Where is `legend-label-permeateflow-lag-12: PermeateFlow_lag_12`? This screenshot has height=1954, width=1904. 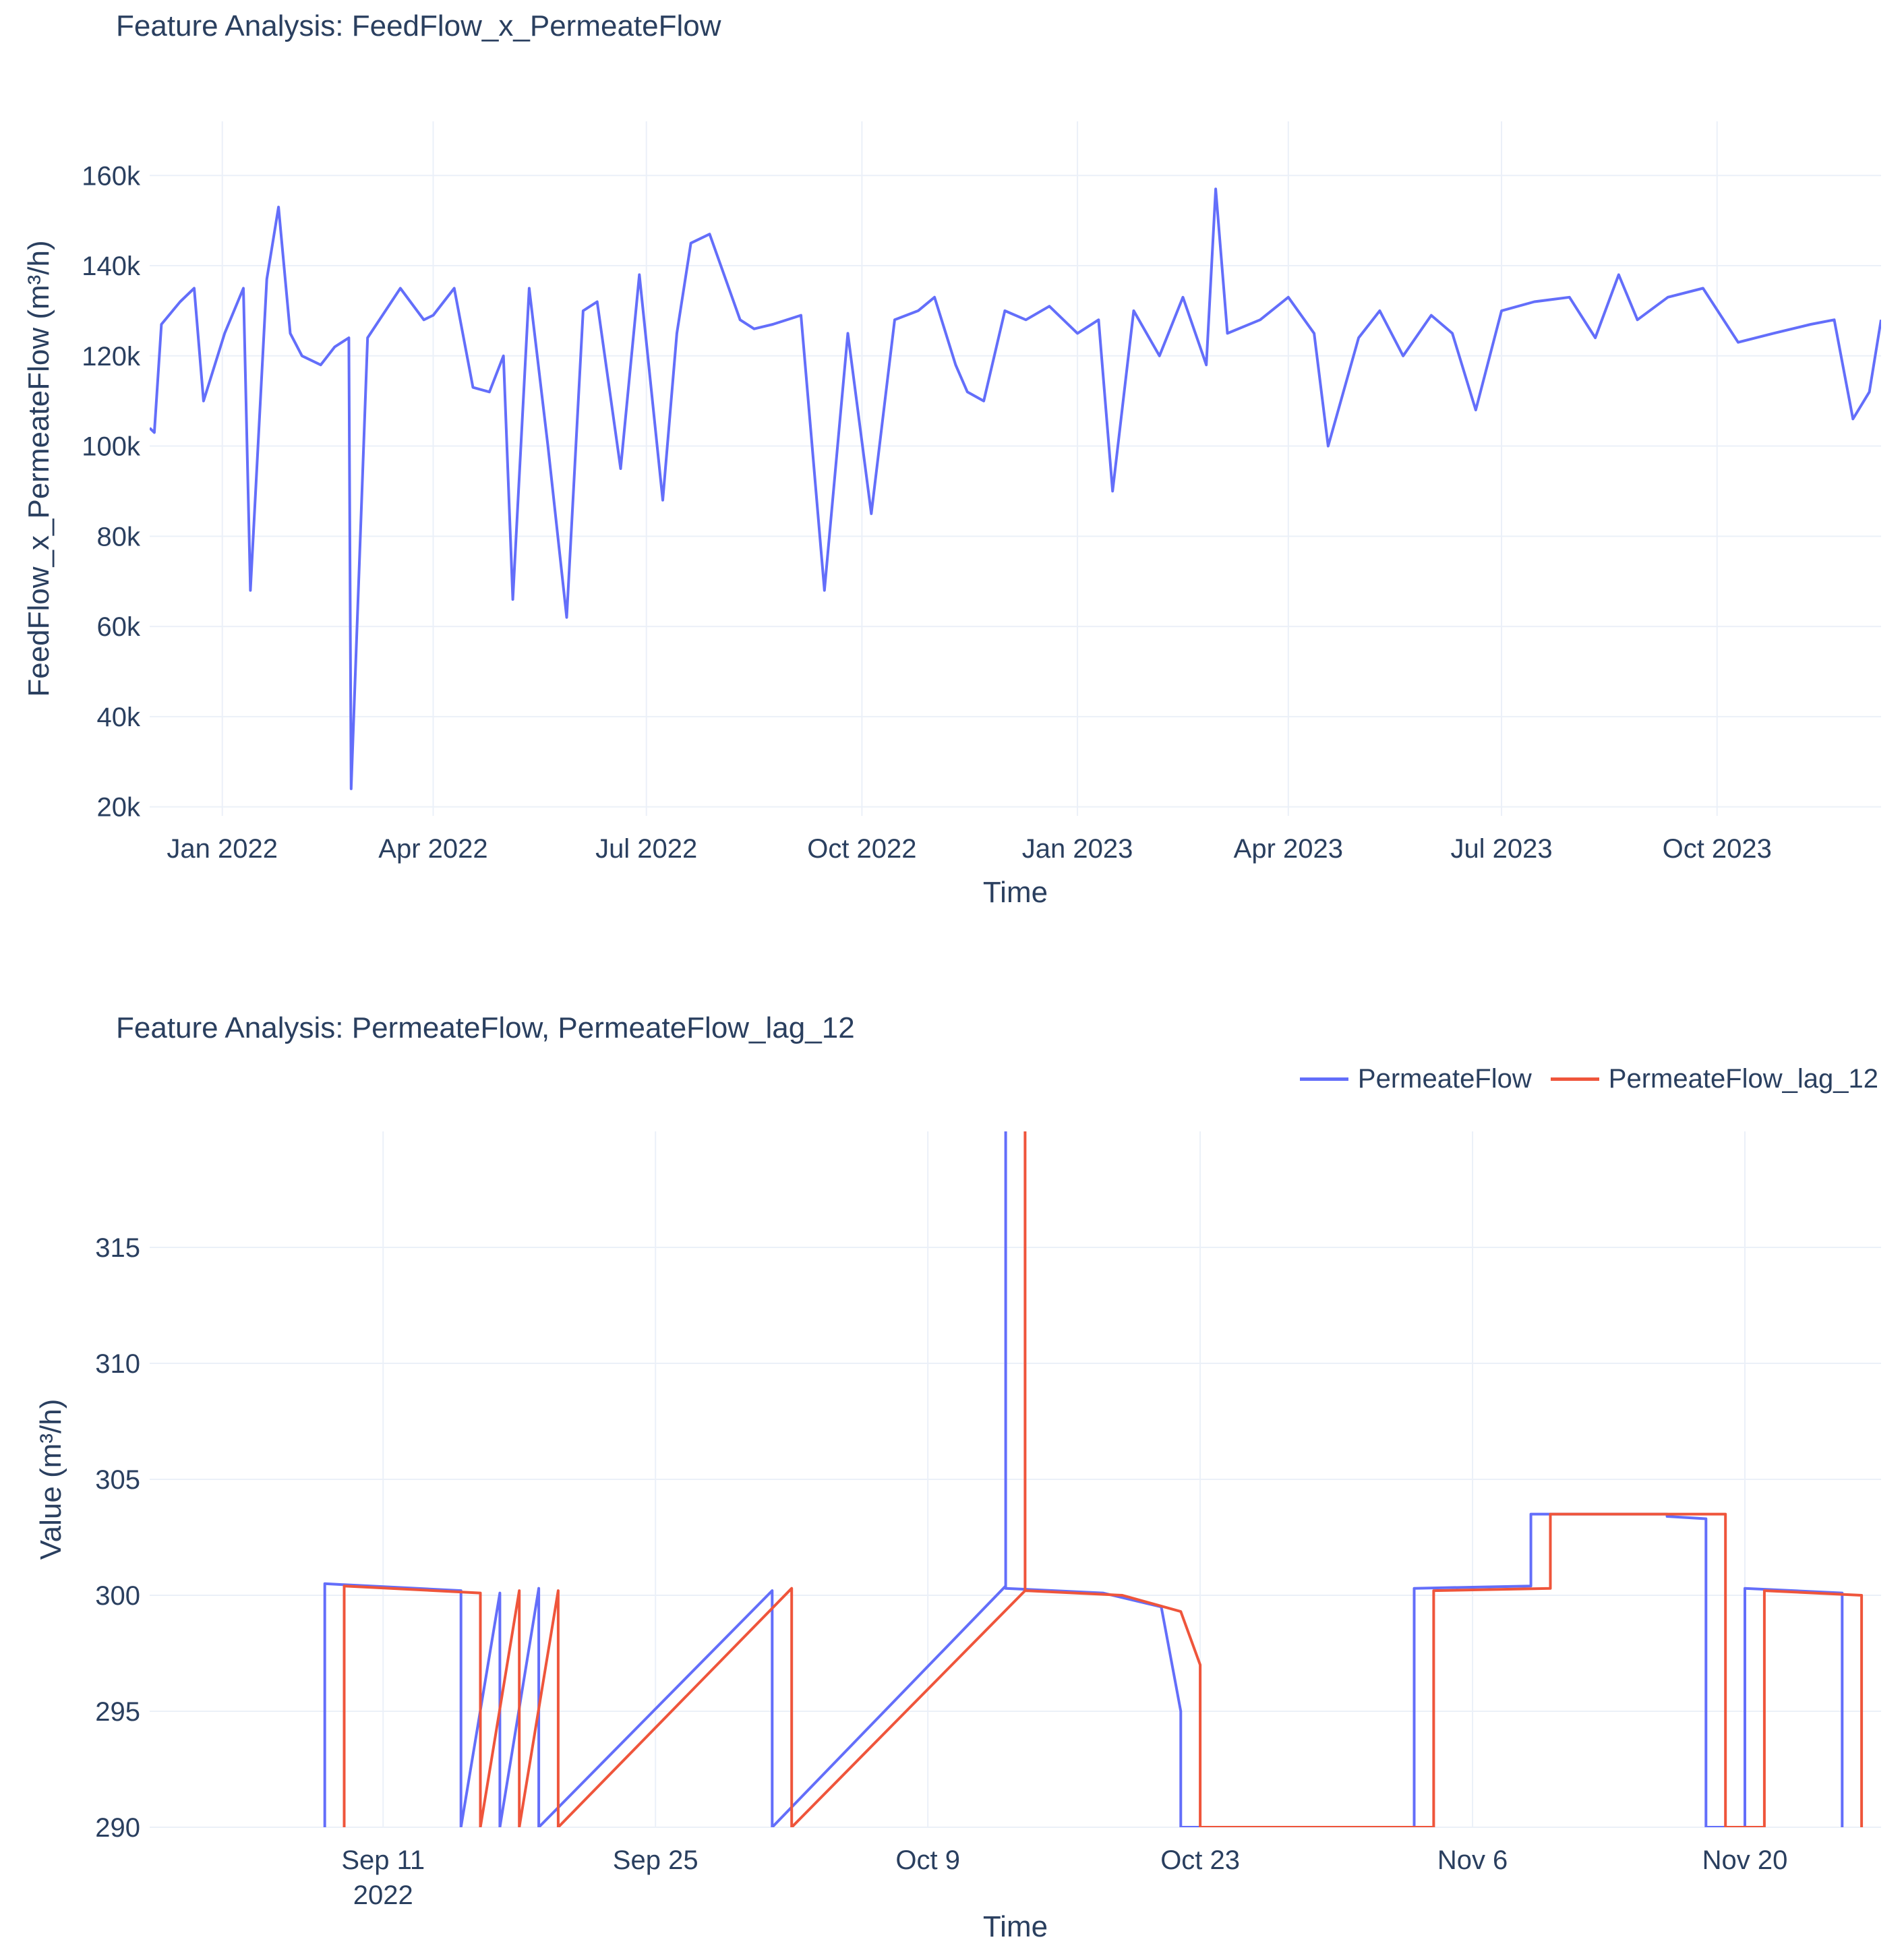 legend-label-permeateflow-lag-12: PermeateFlow_lag_12 is located at coordinates (1743, 1079).